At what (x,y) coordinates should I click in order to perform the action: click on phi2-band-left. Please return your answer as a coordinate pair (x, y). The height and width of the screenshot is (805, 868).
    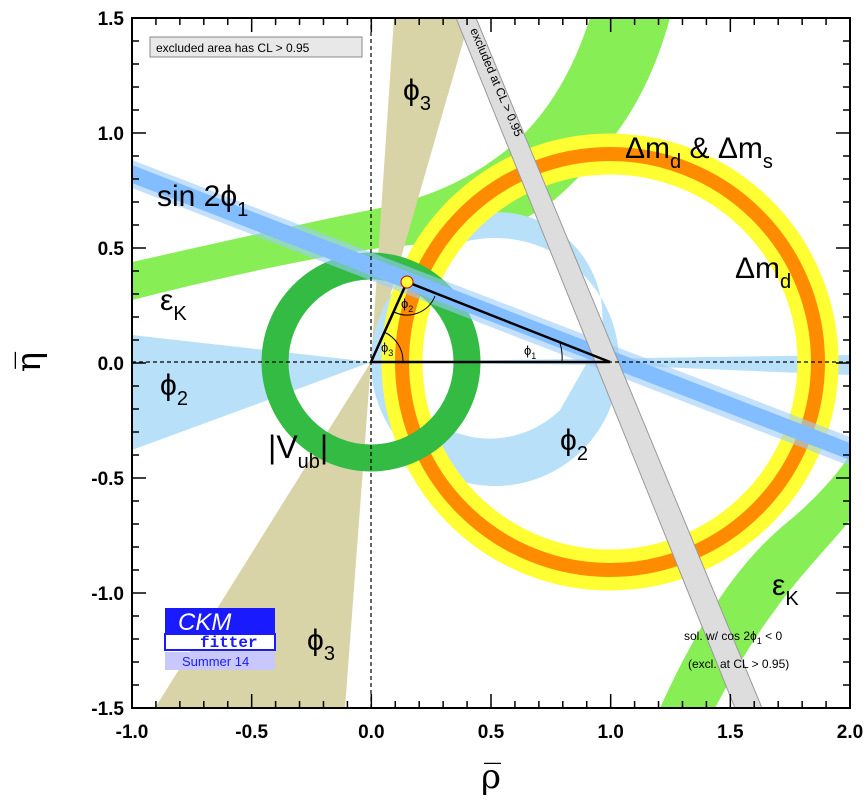
    Looking at the image, I should click on (251, 392).